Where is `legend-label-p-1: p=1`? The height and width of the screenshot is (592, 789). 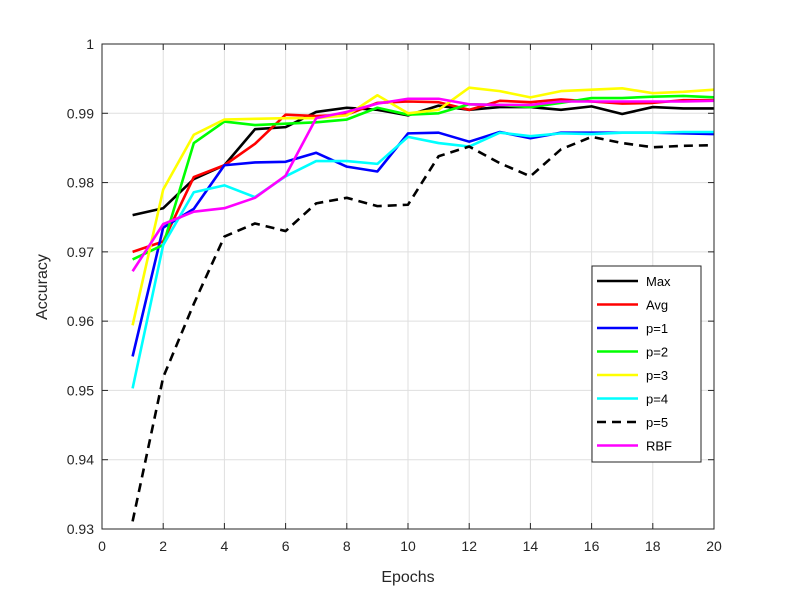
legend-label-p-1: p=1 is located at coordinates (657, 328).